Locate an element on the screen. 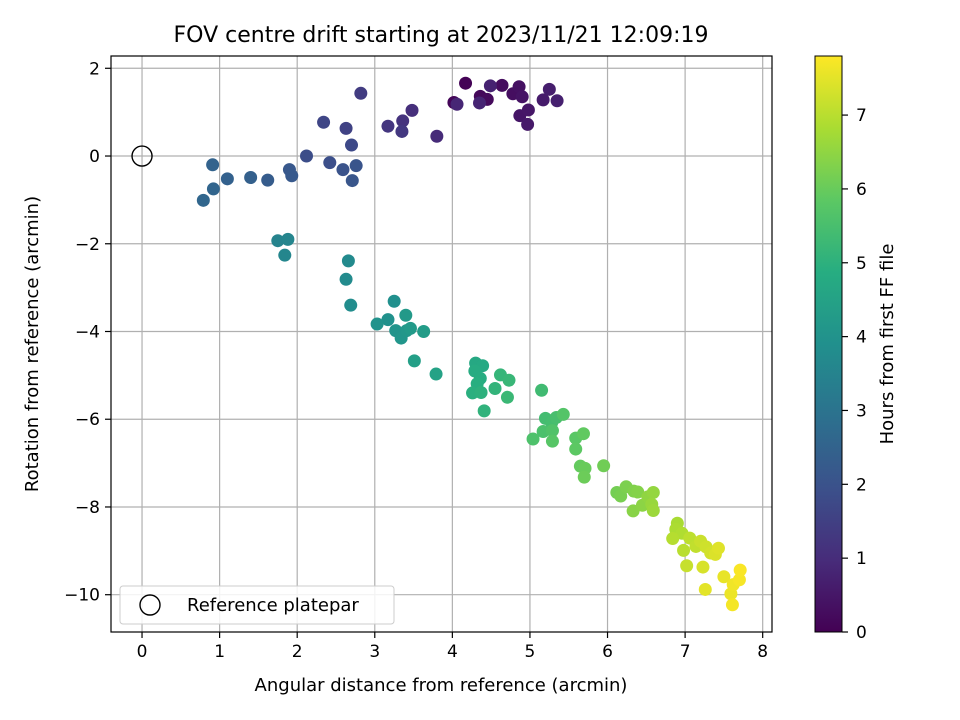 The height and width of the screenshot is (720, 960). legend-reference-marker is located at coordinates (150, 605).